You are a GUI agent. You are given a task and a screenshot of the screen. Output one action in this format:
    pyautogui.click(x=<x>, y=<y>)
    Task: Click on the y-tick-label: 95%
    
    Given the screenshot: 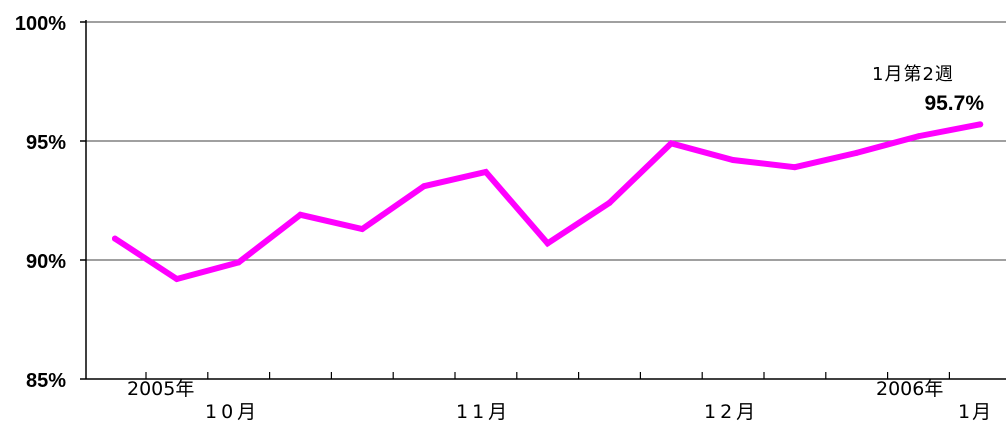 What is the action you would take?
    pyautogui.click(x=46, y=143)
    